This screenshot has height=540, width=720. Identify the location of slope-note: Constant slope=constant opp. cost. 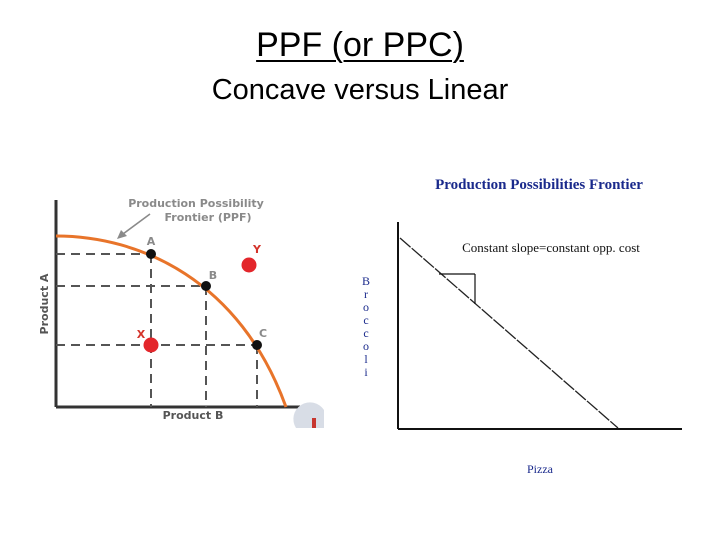
(551, 247).